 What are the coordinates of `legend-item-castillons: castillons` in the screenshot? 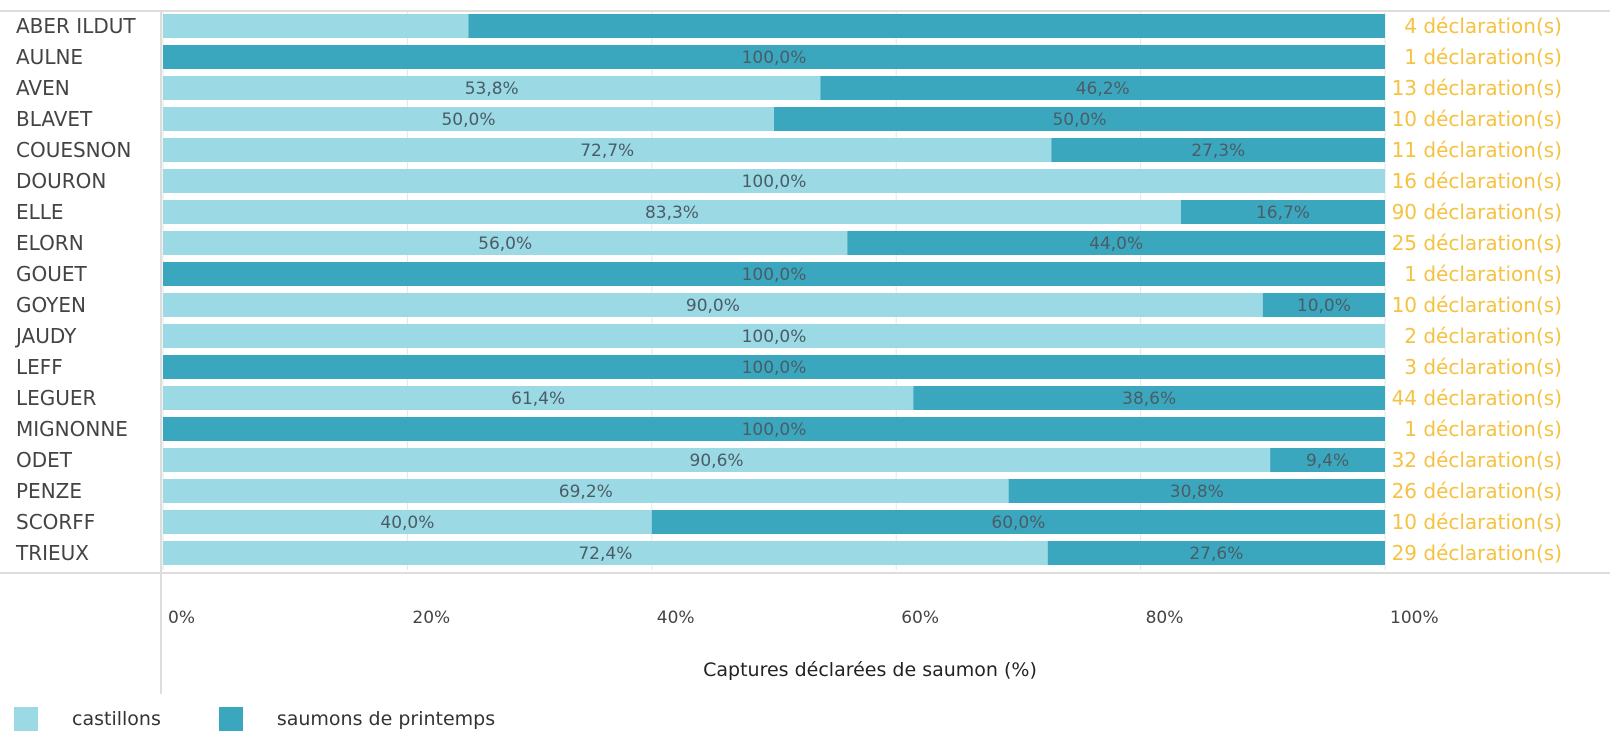 It's located at (87, 719).